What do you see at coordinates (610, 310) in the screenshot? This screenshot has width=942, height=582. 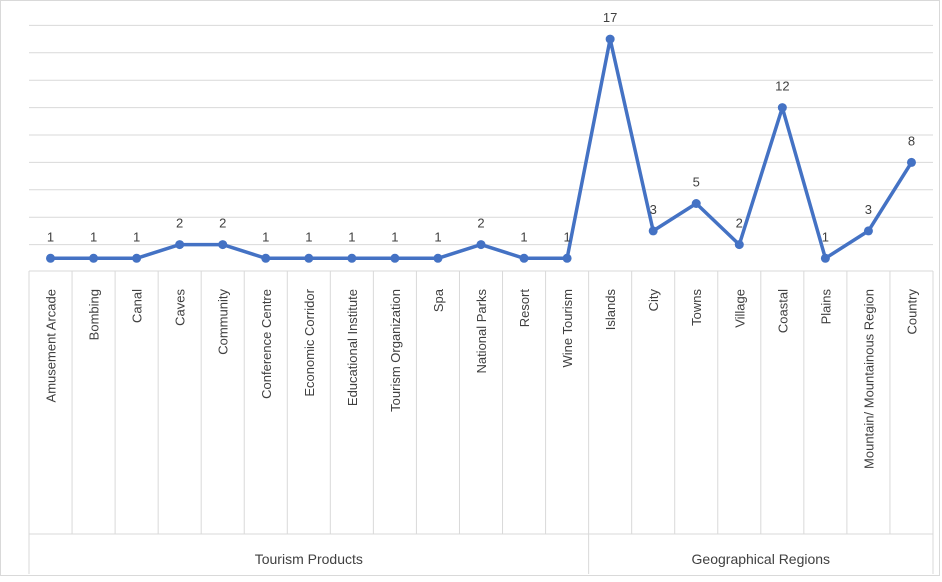 I see `category-tick-label: Islands` at bounding box center [610, 310].